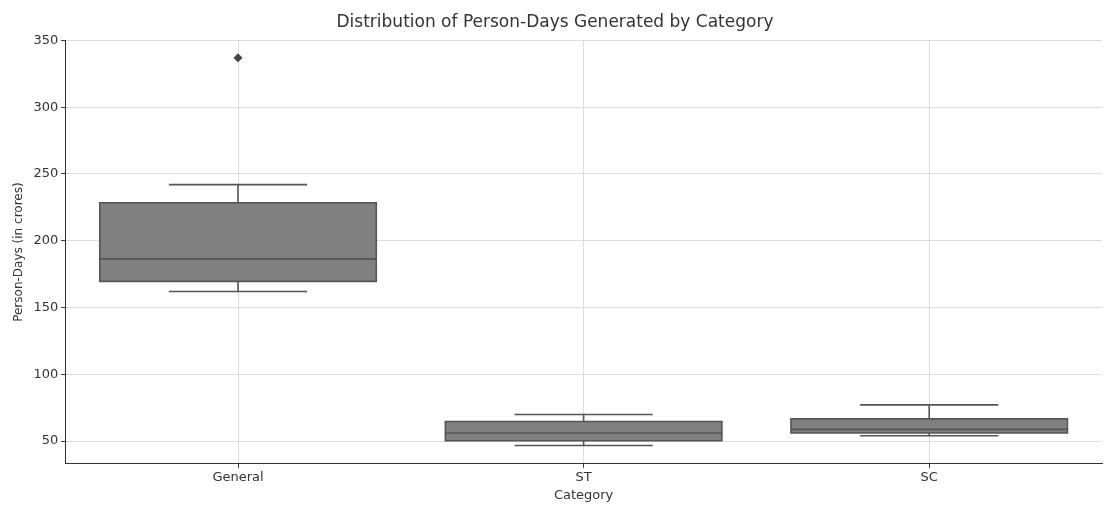 This screenshot has height=511, width=1120. I want to click on chart-title: Distribution of Person-Days Generated by Category, so click(555, 20).